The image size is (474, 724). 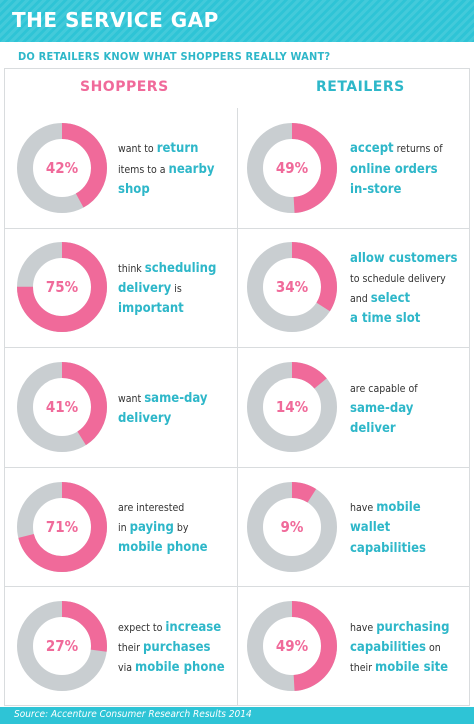 I want to click on shoppers-3-donut-svg, so click(x=62, y=407).